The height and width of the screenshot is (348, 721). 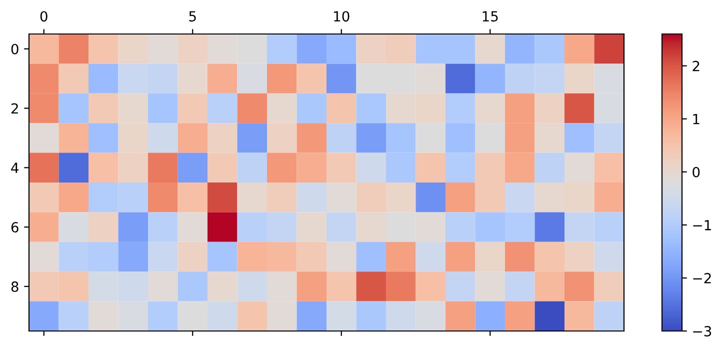 I want to click on y-tick-label: 4, so click(x=14, y=167).